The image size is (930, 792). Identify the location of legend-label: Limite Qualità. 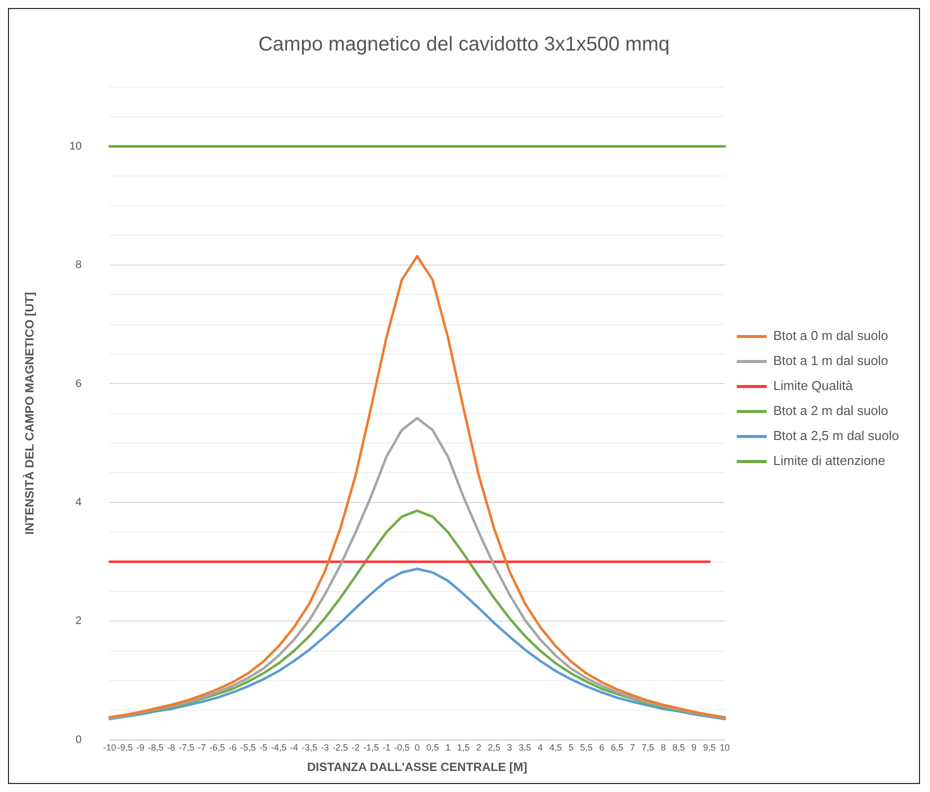
(813, 386).